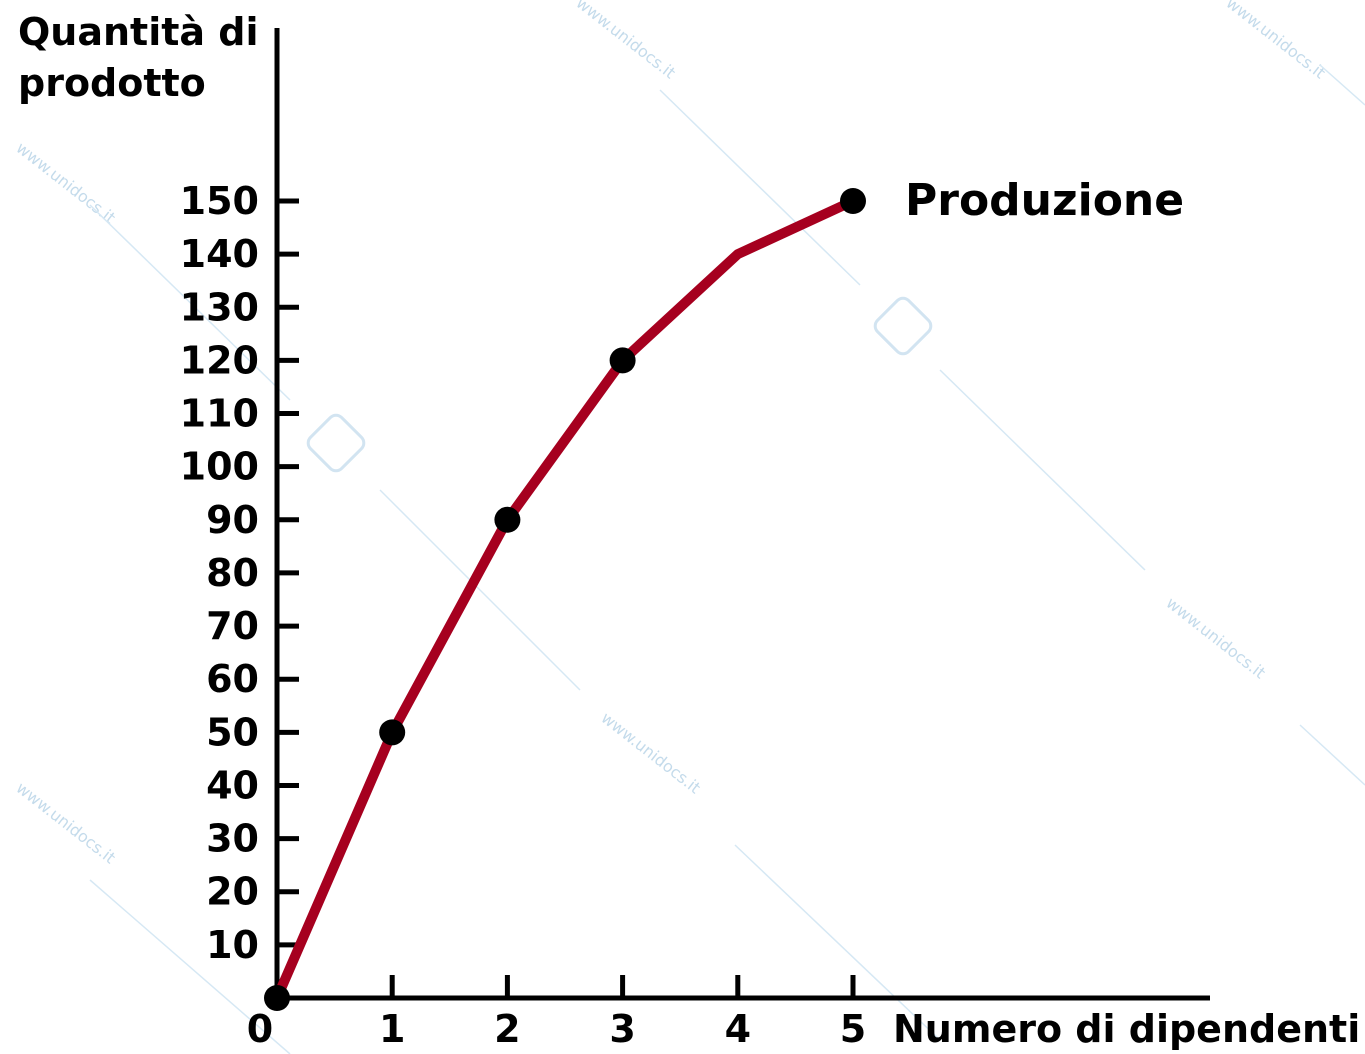  What do you see at coordinates (232, 520) in the screenshot?
I see `y-tick-label: 90` at bounding box center [232, 520].